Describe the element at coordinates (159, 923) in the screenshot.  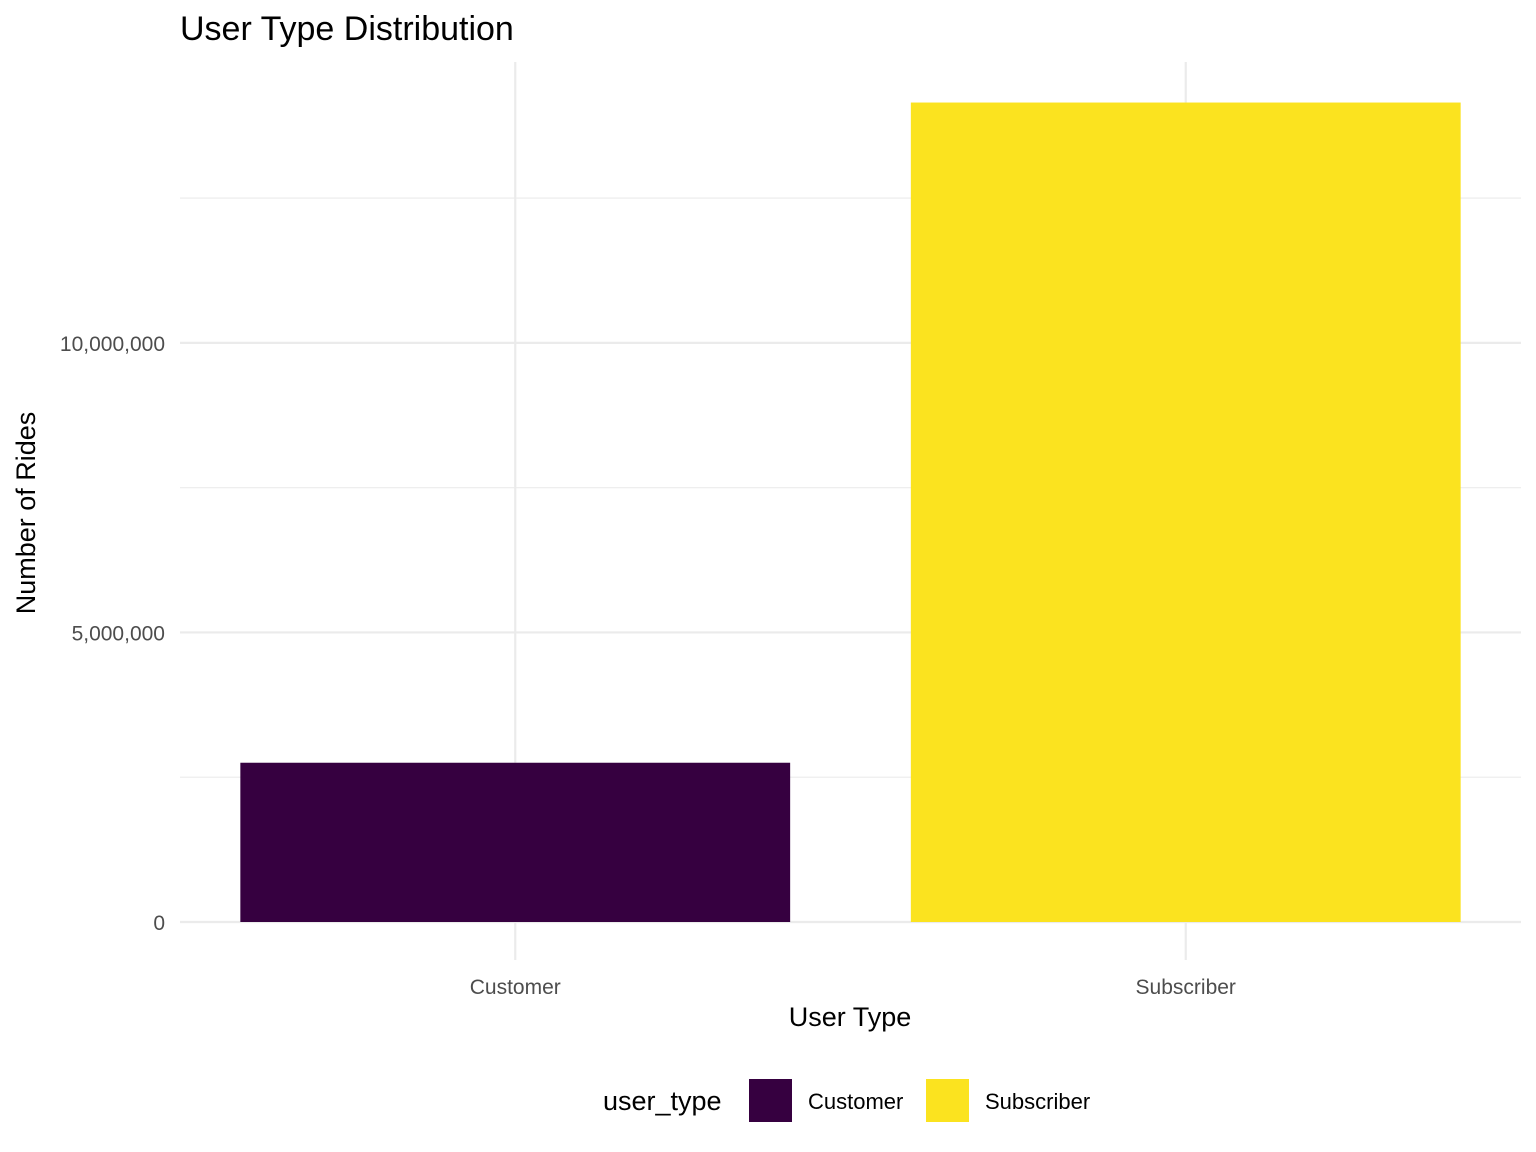
I see `y-tick-label: 0` at that location.